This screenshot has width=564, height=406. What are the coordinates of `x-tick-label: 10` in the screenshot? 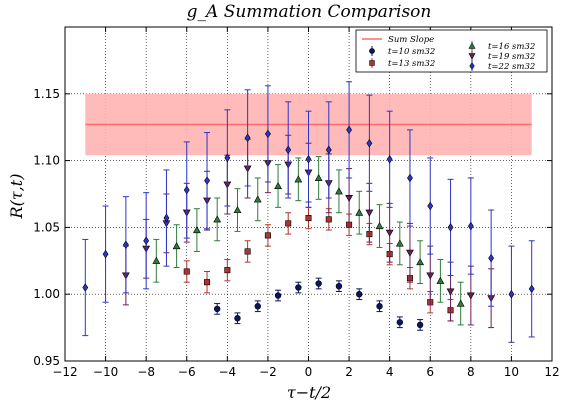 It's located at (511, 372).